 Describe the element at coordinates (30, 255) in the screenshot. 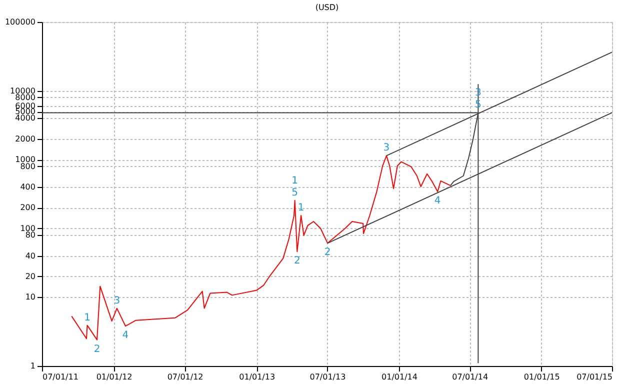

I see `y-tick-label: 40` at that location.